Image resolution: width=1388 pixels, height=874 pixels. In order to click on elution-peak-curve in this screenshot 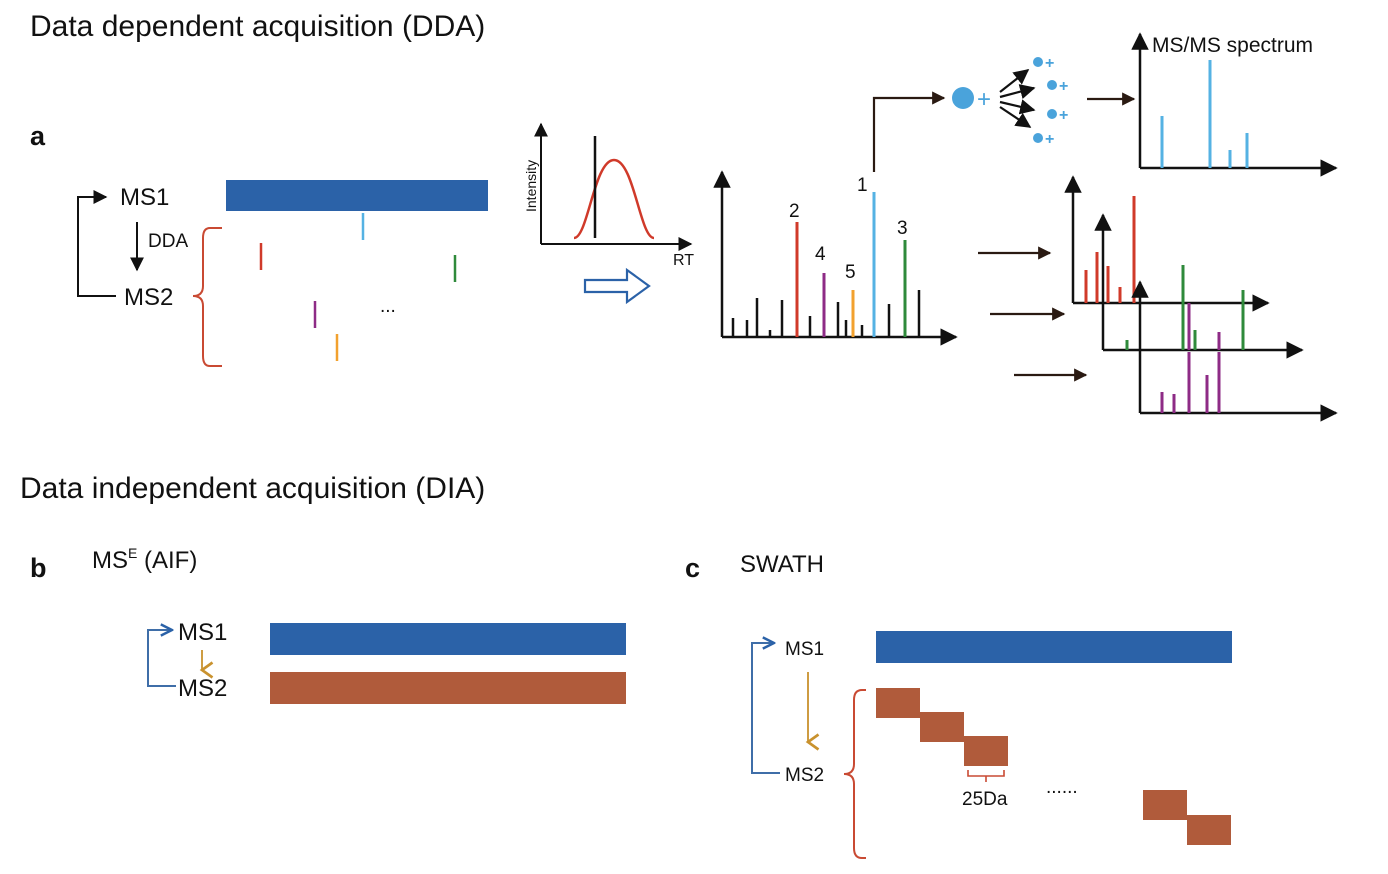, I will do `click(614, 199)`.